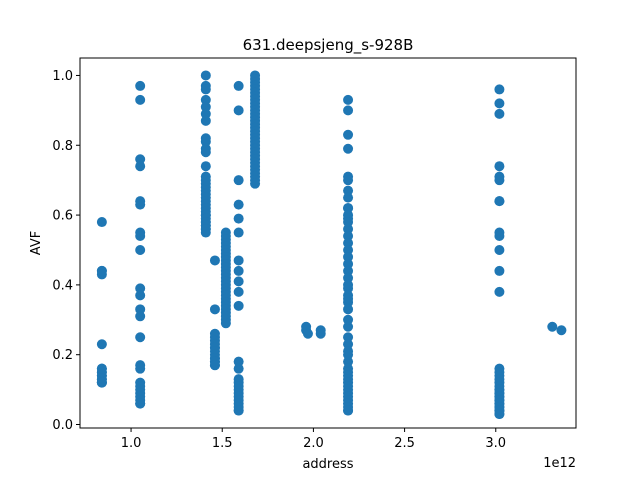 Image resolution: width=640 pixels, height=480 pixels. I want to click on x-offset-label: 1e12, so click(559, 463).